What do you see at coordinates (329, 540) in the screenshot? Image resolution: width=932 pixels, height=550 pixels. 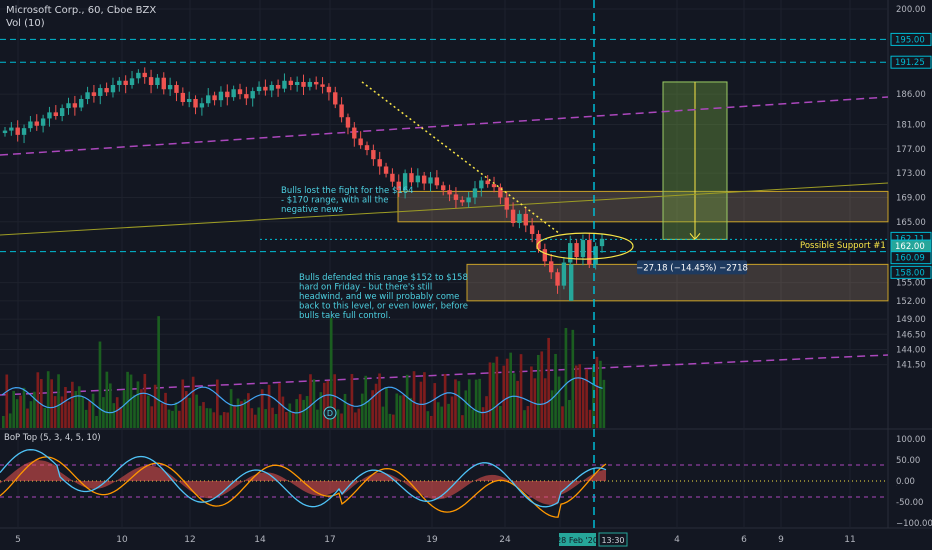 I see `x-tick-label: 17` at bounding box center [329, 540].